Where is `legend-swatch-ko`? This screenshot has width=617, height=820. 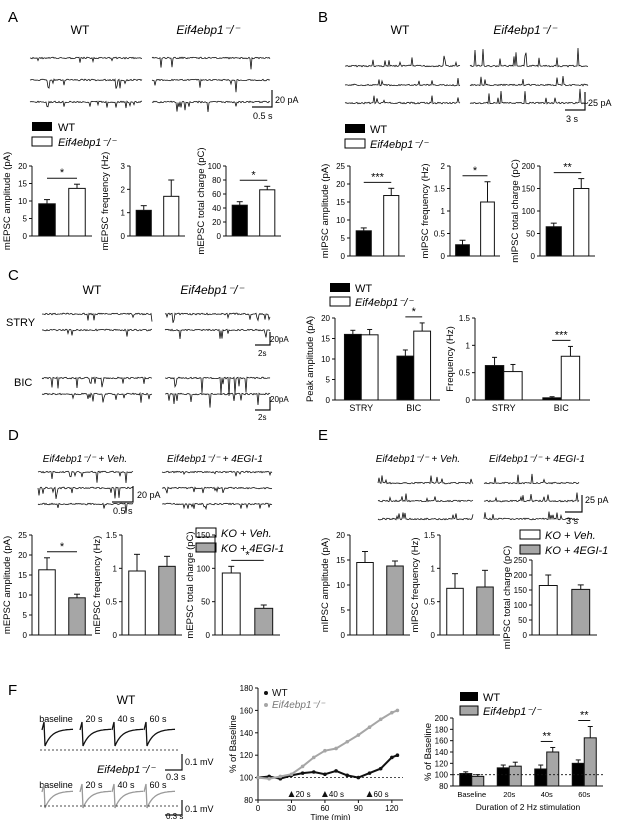 legend-swatch-ko is located at coordinates (340, 301).